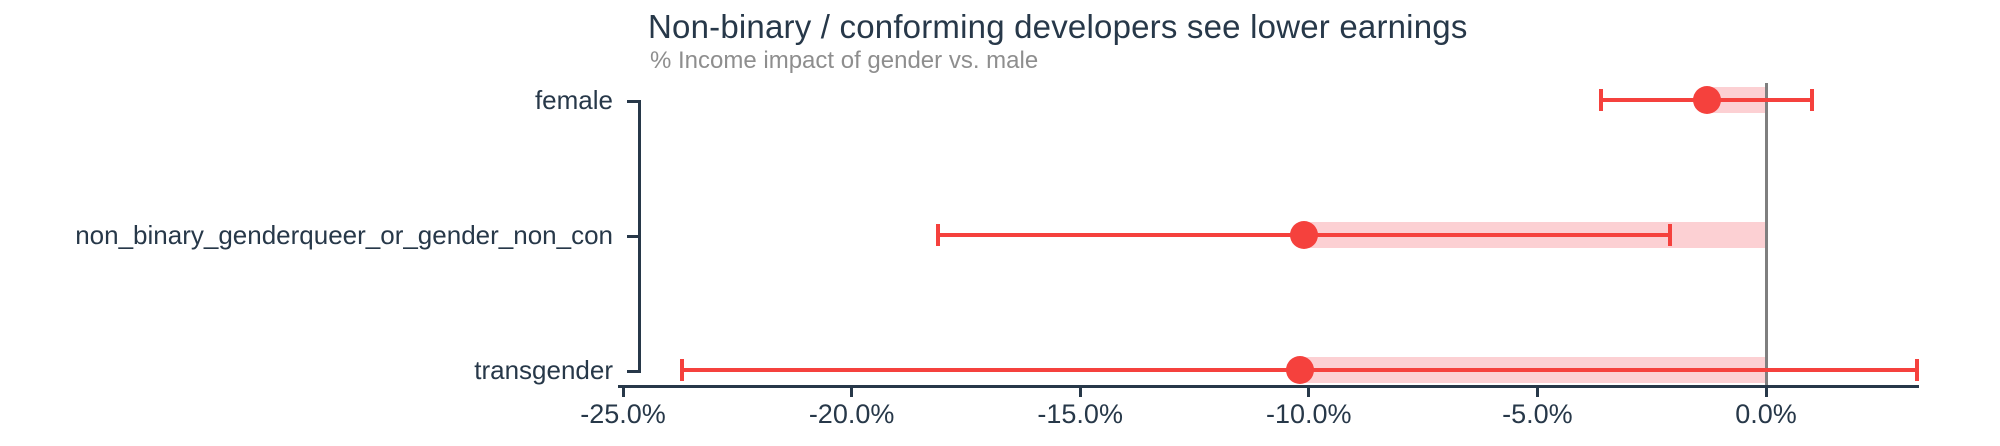 This screenshot has width=2000, height=446. What do you see at coordinates (851, 414) in the screenshot?
I see `x-axis-tick-label: -20.0%` at bounding box center [851, 414].